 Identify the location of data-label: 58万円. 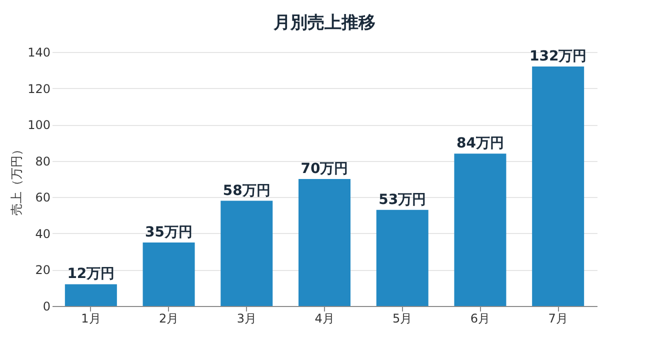
(246, 190).